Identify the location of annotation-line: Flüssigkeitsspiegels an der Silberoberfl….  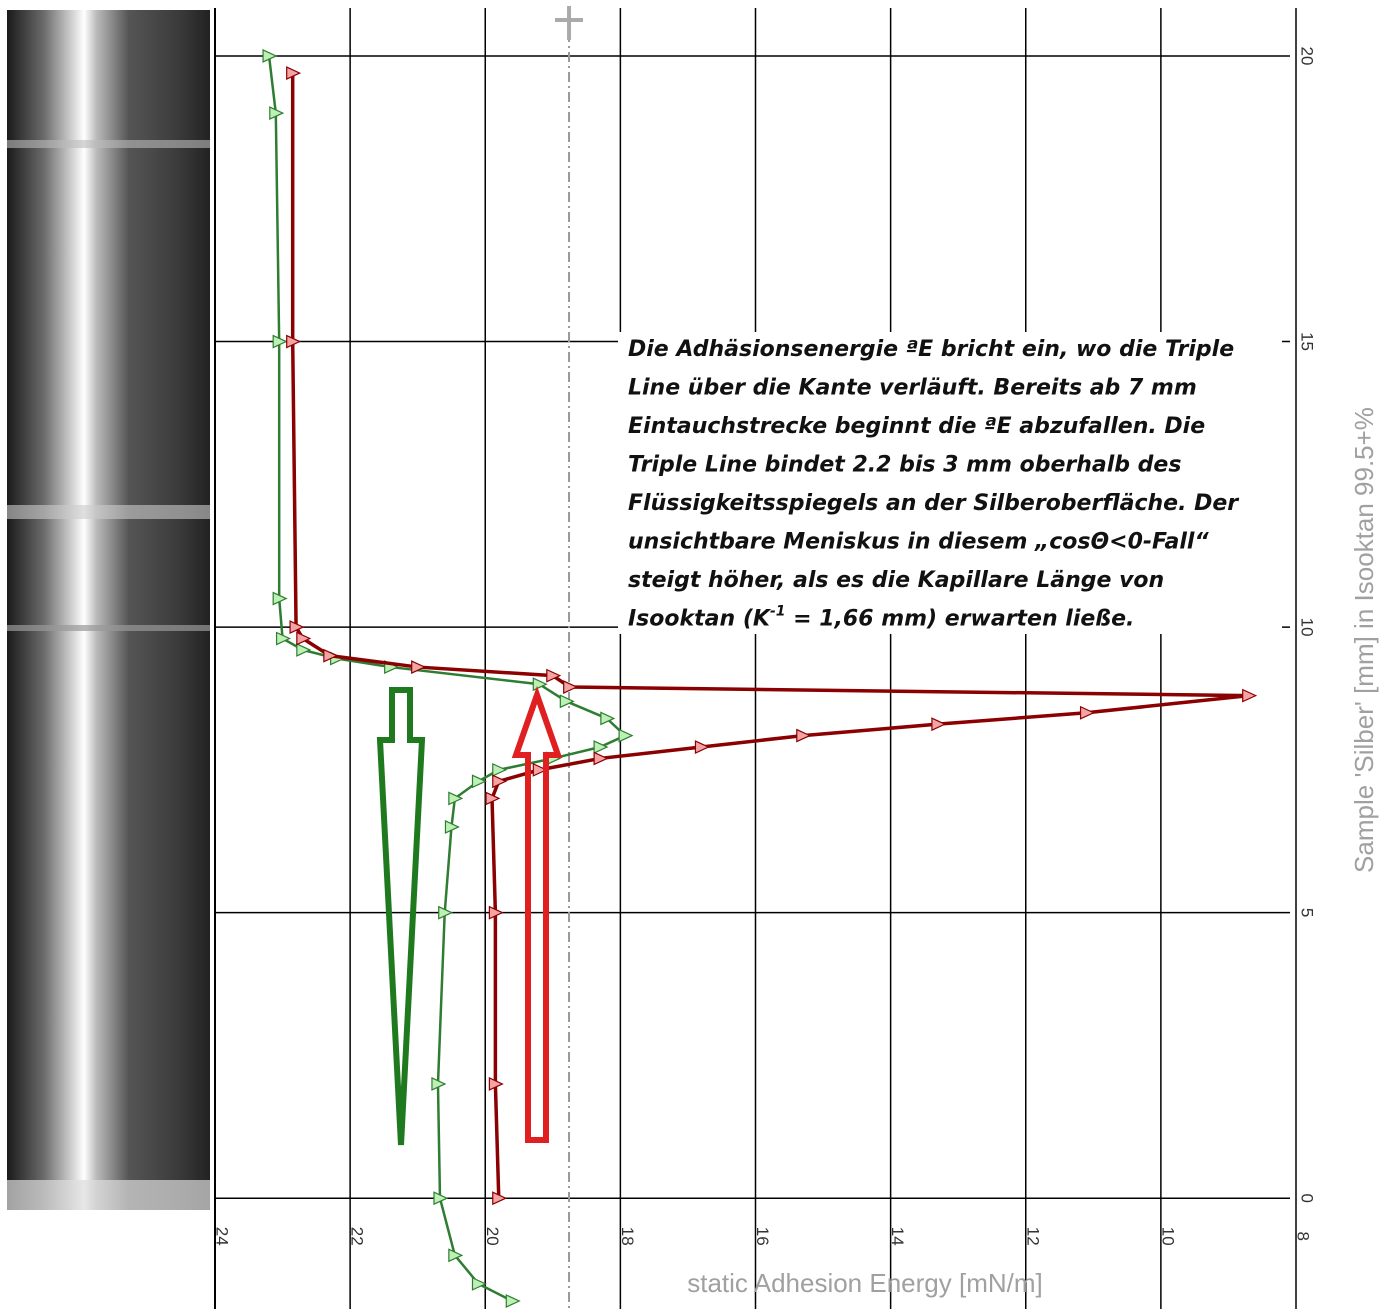
(933, 503).